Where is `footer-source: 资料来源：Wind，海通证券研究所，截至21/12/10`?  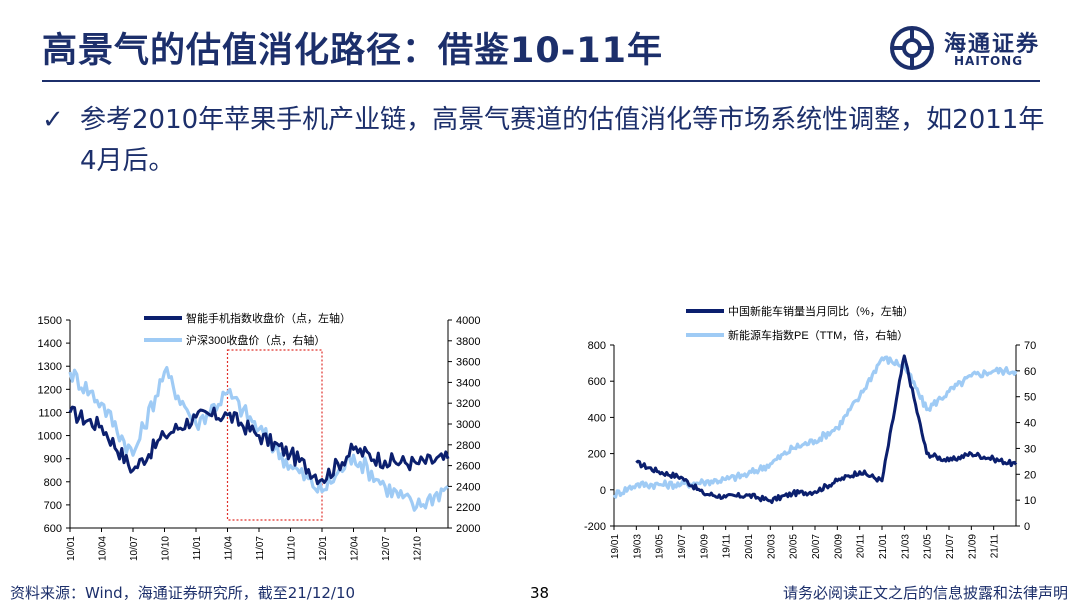 footer-source: 资料来源：Wind，海通证券研究所，截至21/12/10 is located at coordinates (183, 593).